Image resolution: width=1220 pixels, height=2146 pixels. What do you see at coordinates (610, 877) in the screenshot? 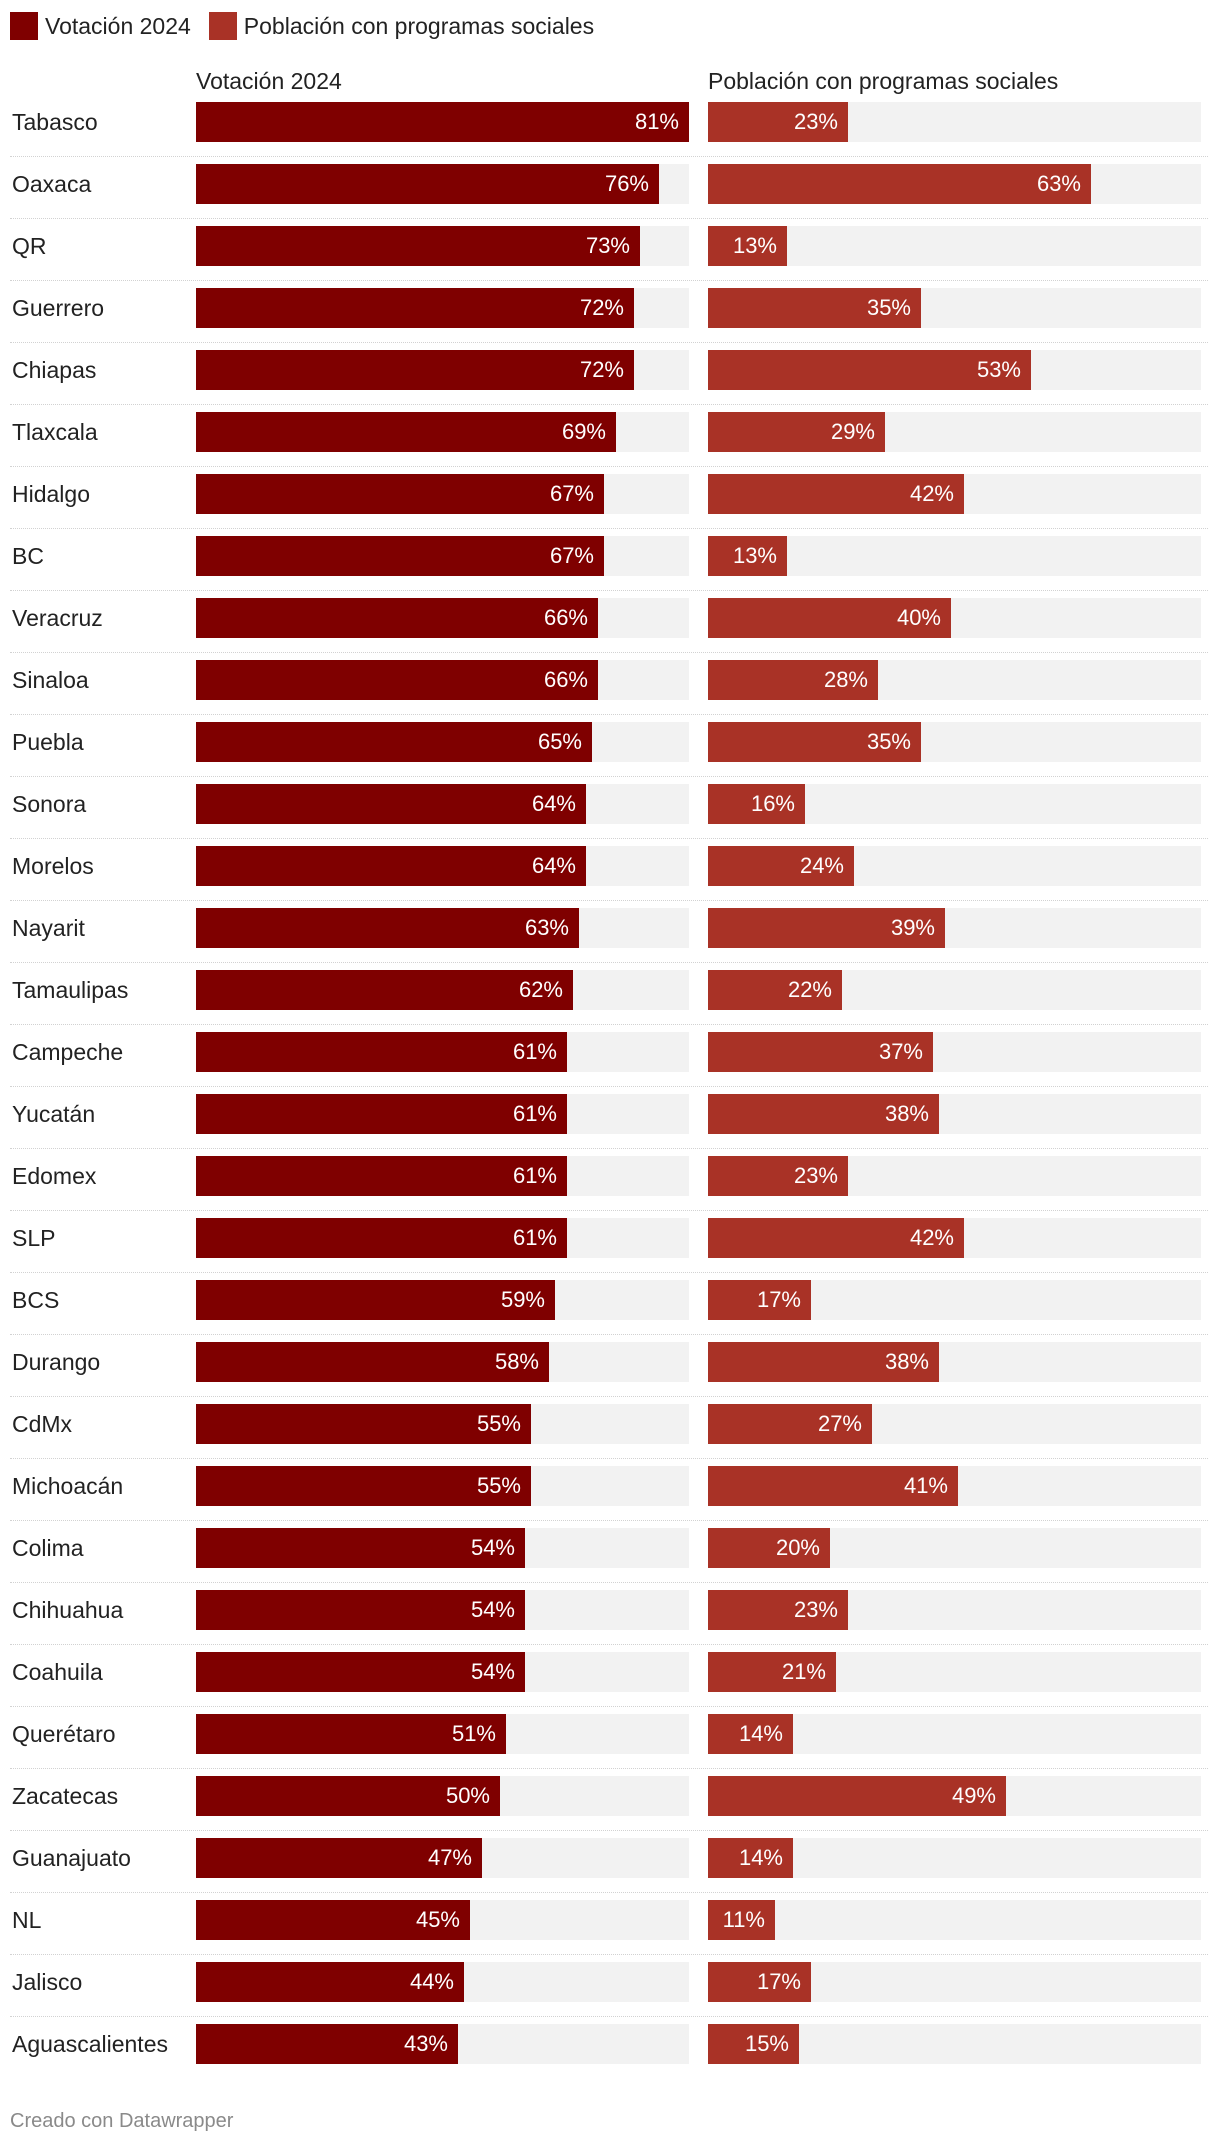
I see `chart-row: Morelos 64% 24%` at bounding box center [610, 877].